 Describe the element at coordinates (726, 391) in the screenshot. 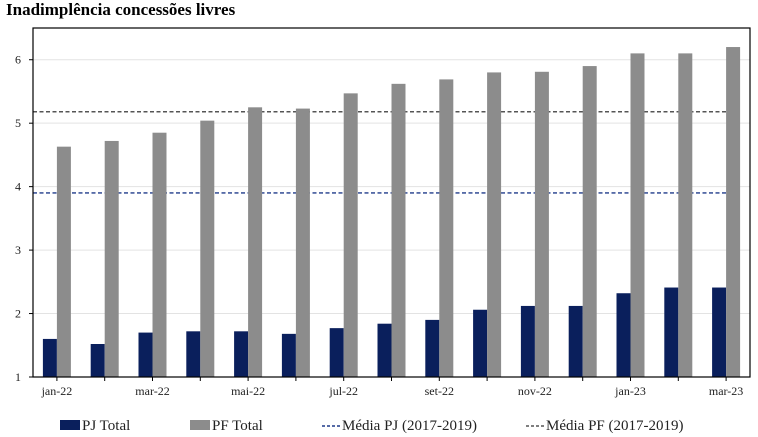

I see `x-tick-label: mar-23` at that location.